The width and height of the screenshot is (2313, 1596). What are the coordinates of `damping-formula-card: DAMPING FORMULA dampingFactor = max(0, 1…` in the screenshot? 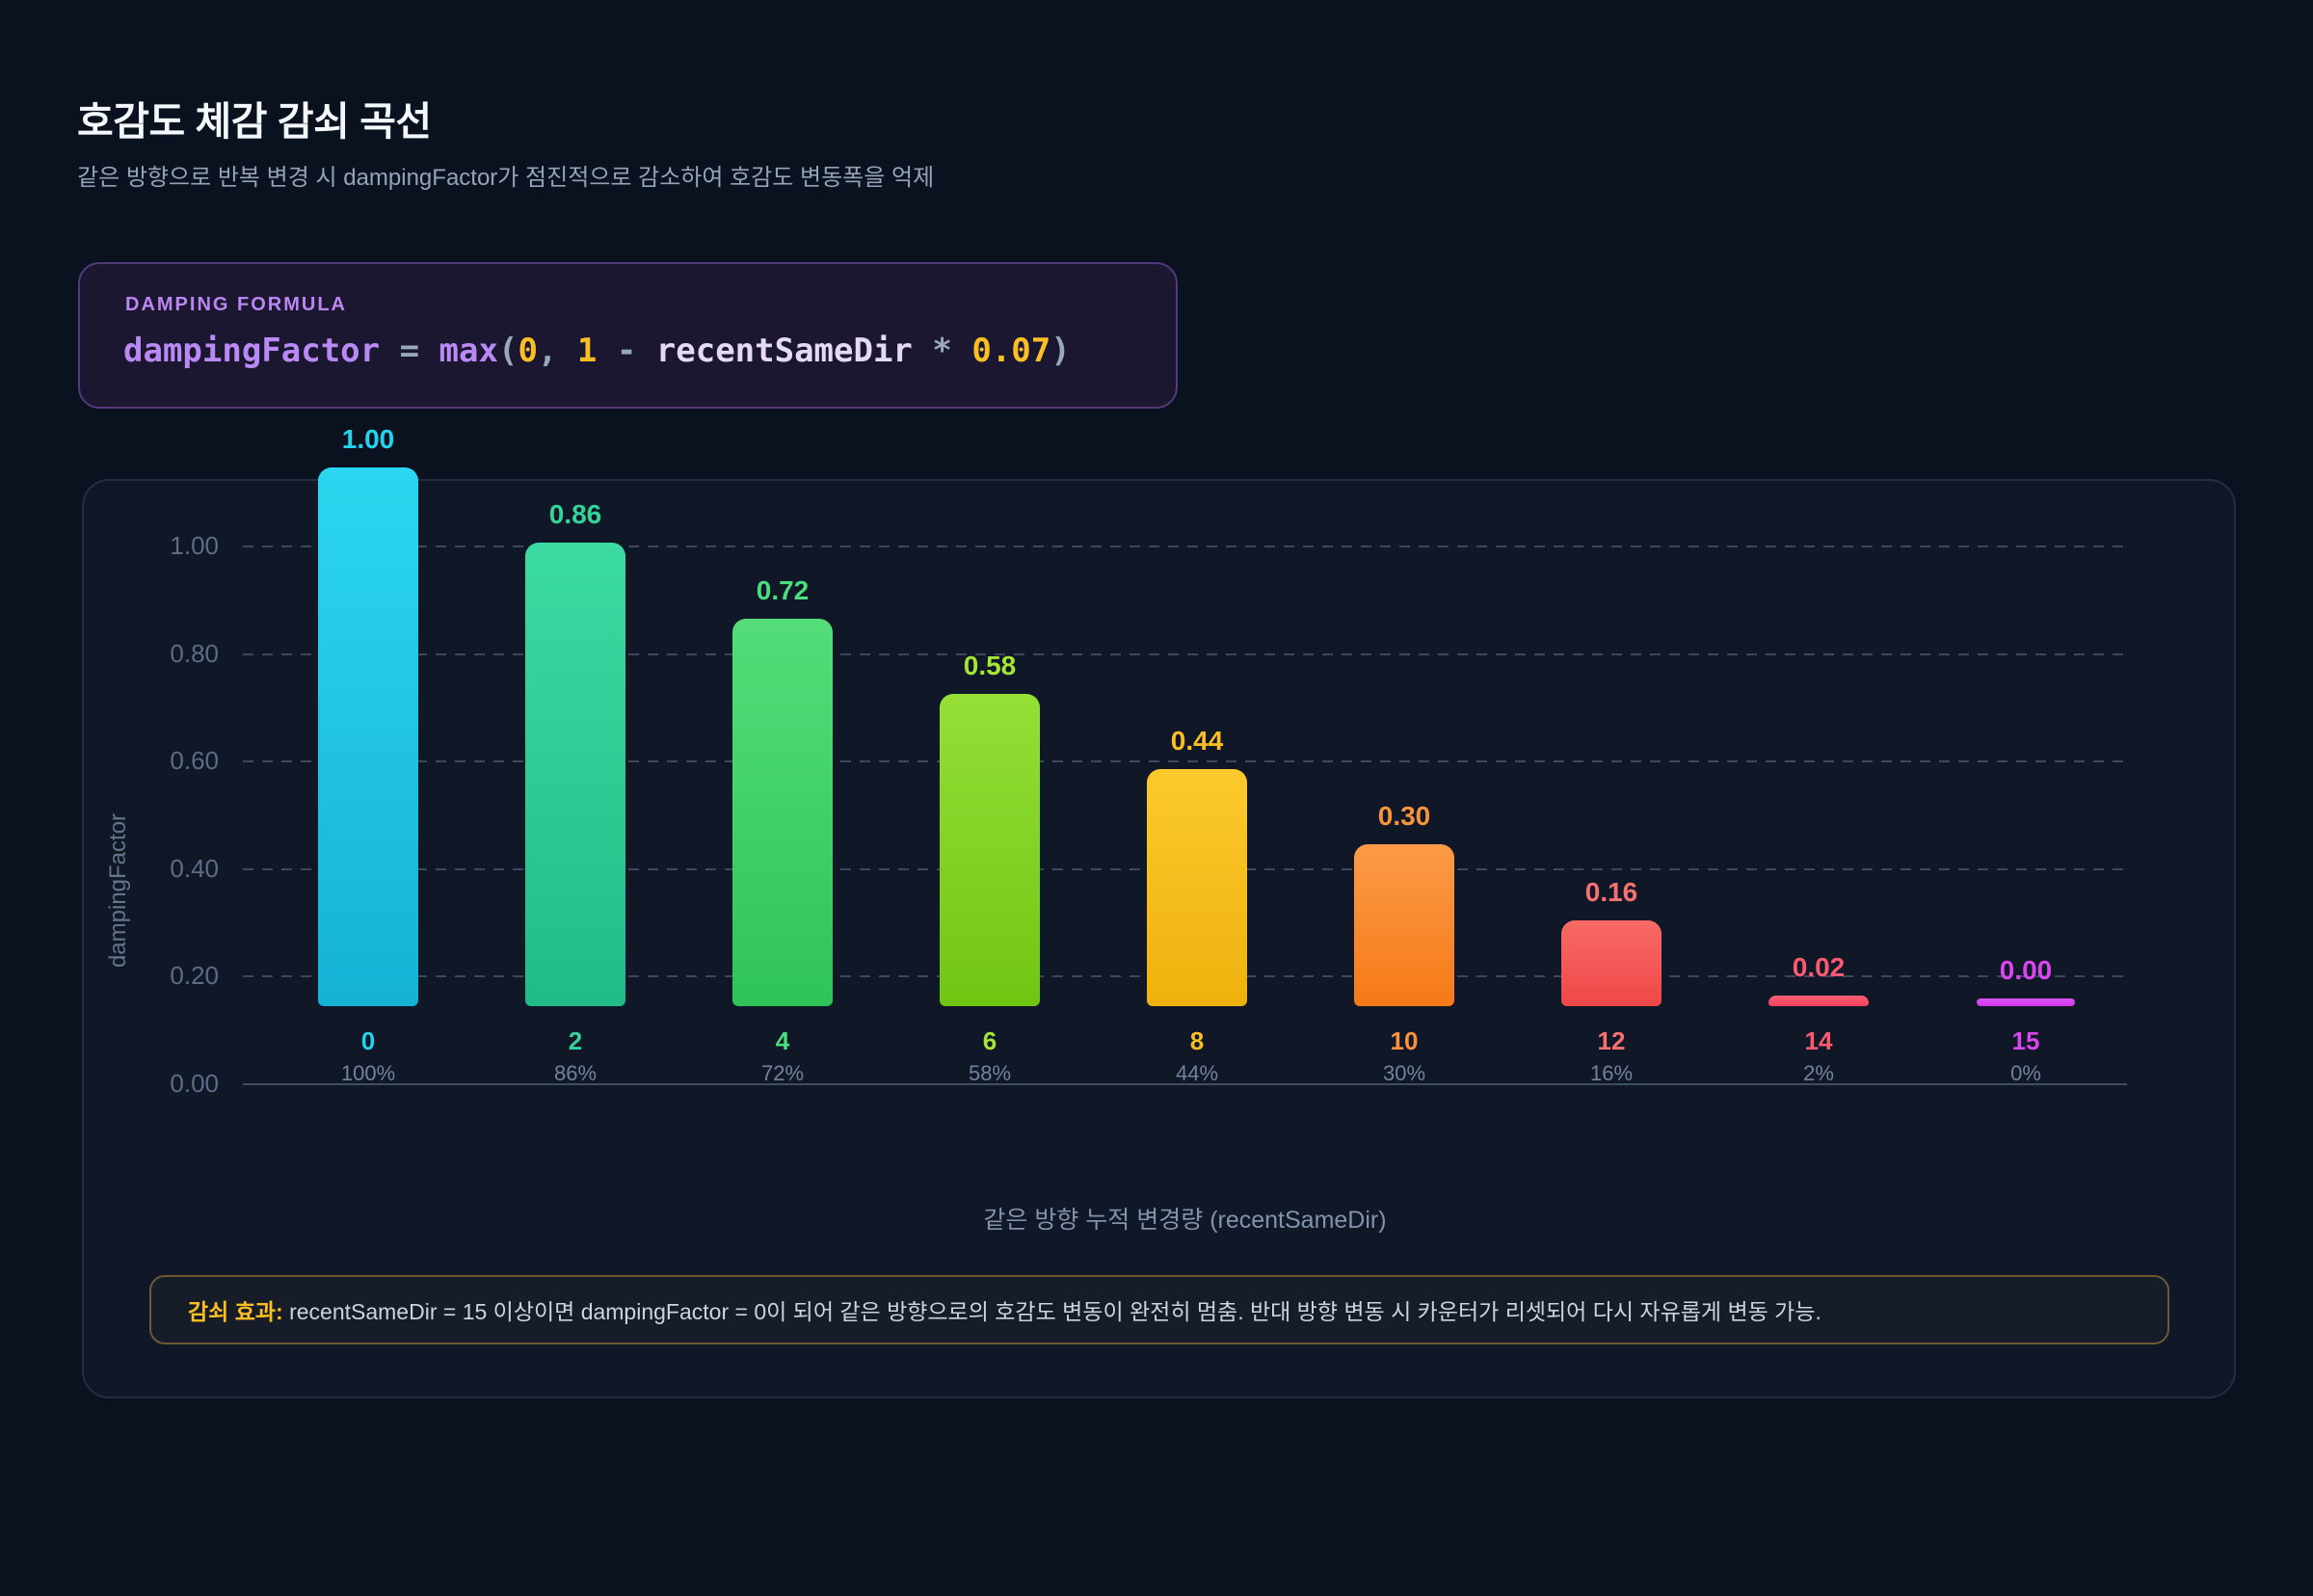 It's located at (628, 335).